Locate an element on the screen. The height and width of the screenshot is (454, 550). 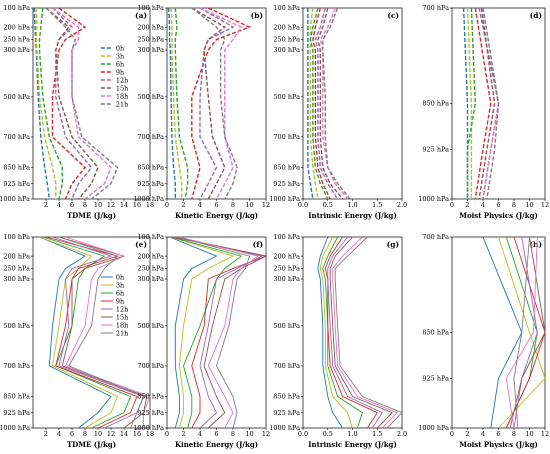
y-tick-label: 200 hPa is located at coordinates (286, 27).